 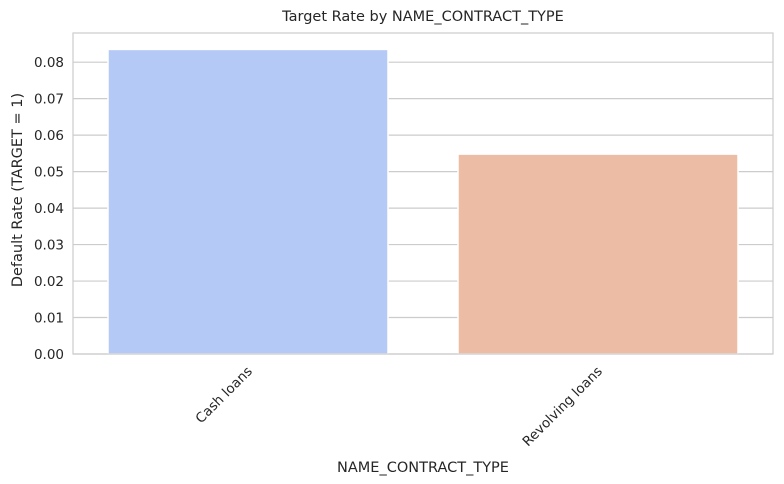 I want to click on y-axis-label: Default Rate (TARGET = 1), so click(x=18, y=190).